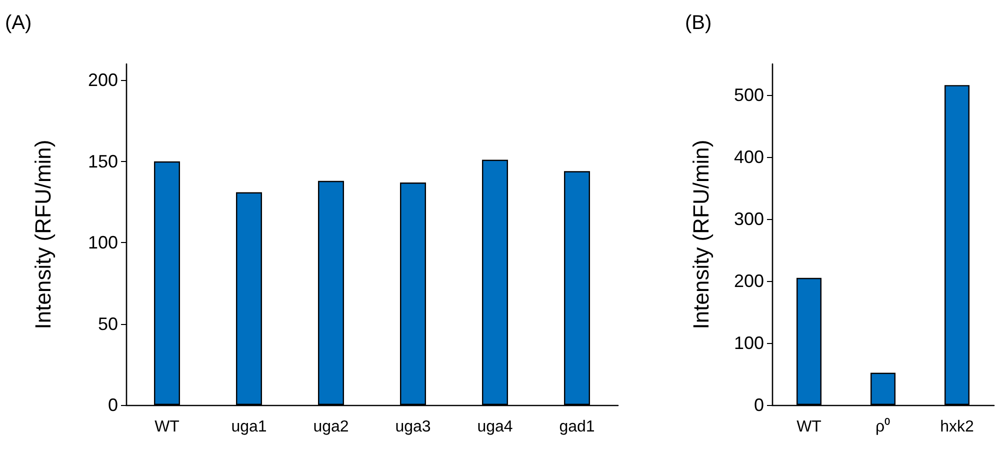  I want to click on x-tick-label: gad1, so click(577, 427).